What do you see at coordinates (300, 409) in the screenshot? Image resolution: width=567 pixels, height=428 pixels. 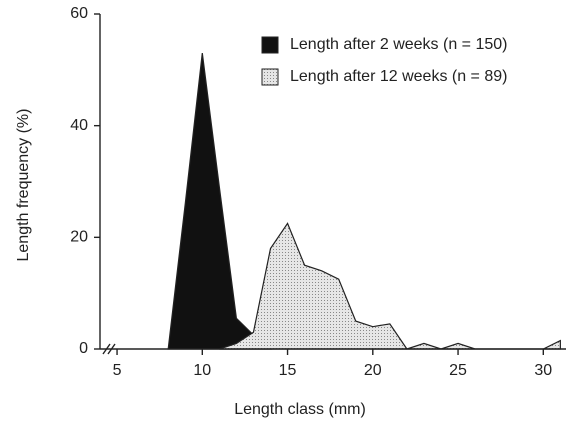 I see `x-axis-label: Length class (mm)` at bounding box center [300, 409].